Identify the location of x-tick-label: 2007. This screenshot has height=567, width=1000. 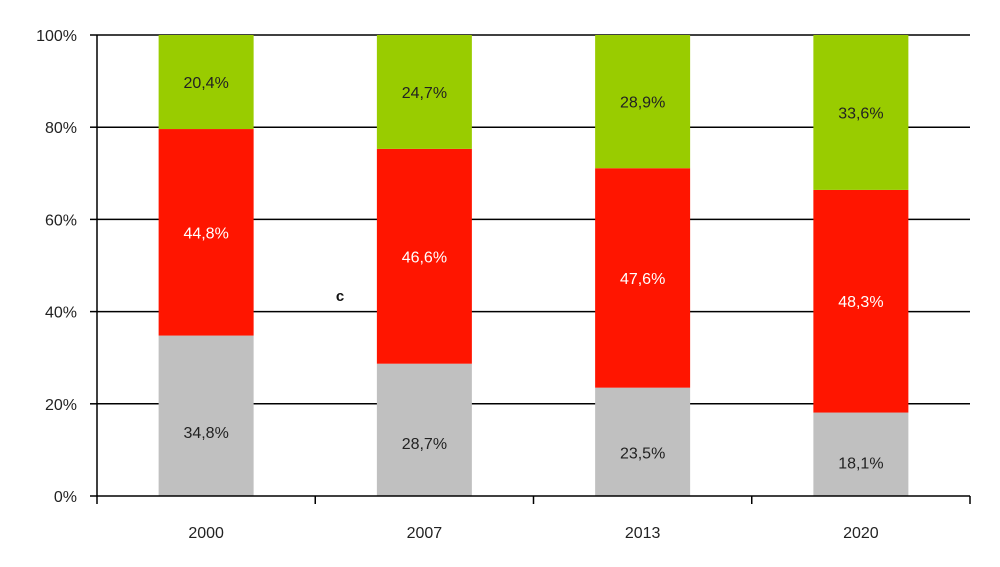
(425, 533).